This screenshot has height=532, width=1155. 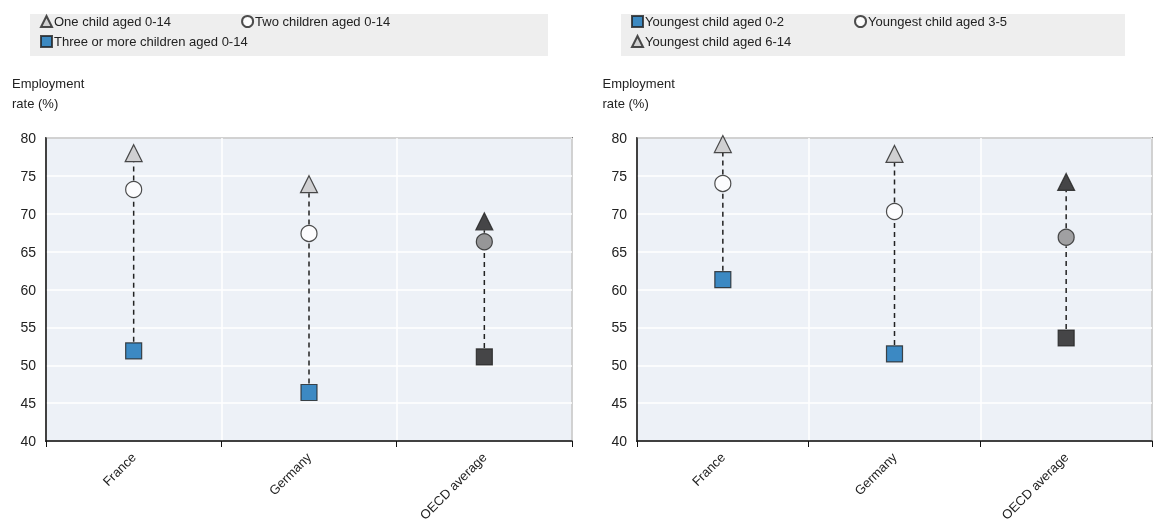 I want to click on legend-label: Youngest child aged 0-2, so click(x=714, y=21).